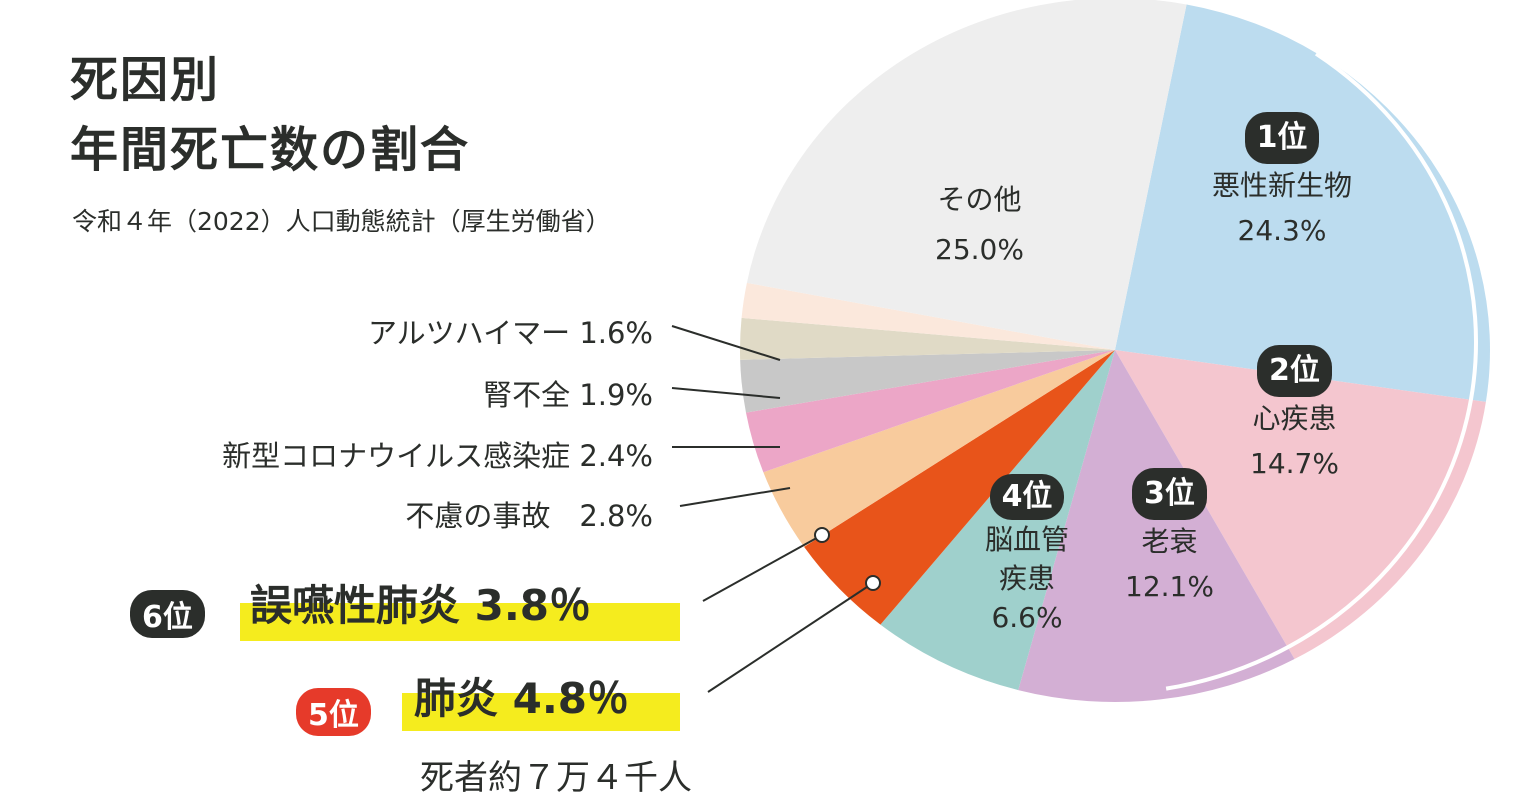 This screenshot has width=1531, height=812. Describe the element at coordinates (510, 333) in the screenshot. I see `label-alzheimer: アルツハイマー 1.6%` at that location.